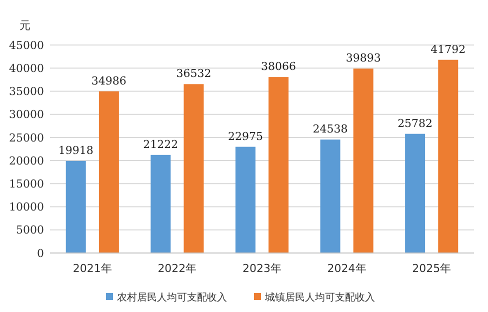 The image size is (488, 312). What do you see at coordinates (319, 298) in the screenshot?
I see `legend-label: 城镇居民人均可支配收入` at bounding box center [319, 298].